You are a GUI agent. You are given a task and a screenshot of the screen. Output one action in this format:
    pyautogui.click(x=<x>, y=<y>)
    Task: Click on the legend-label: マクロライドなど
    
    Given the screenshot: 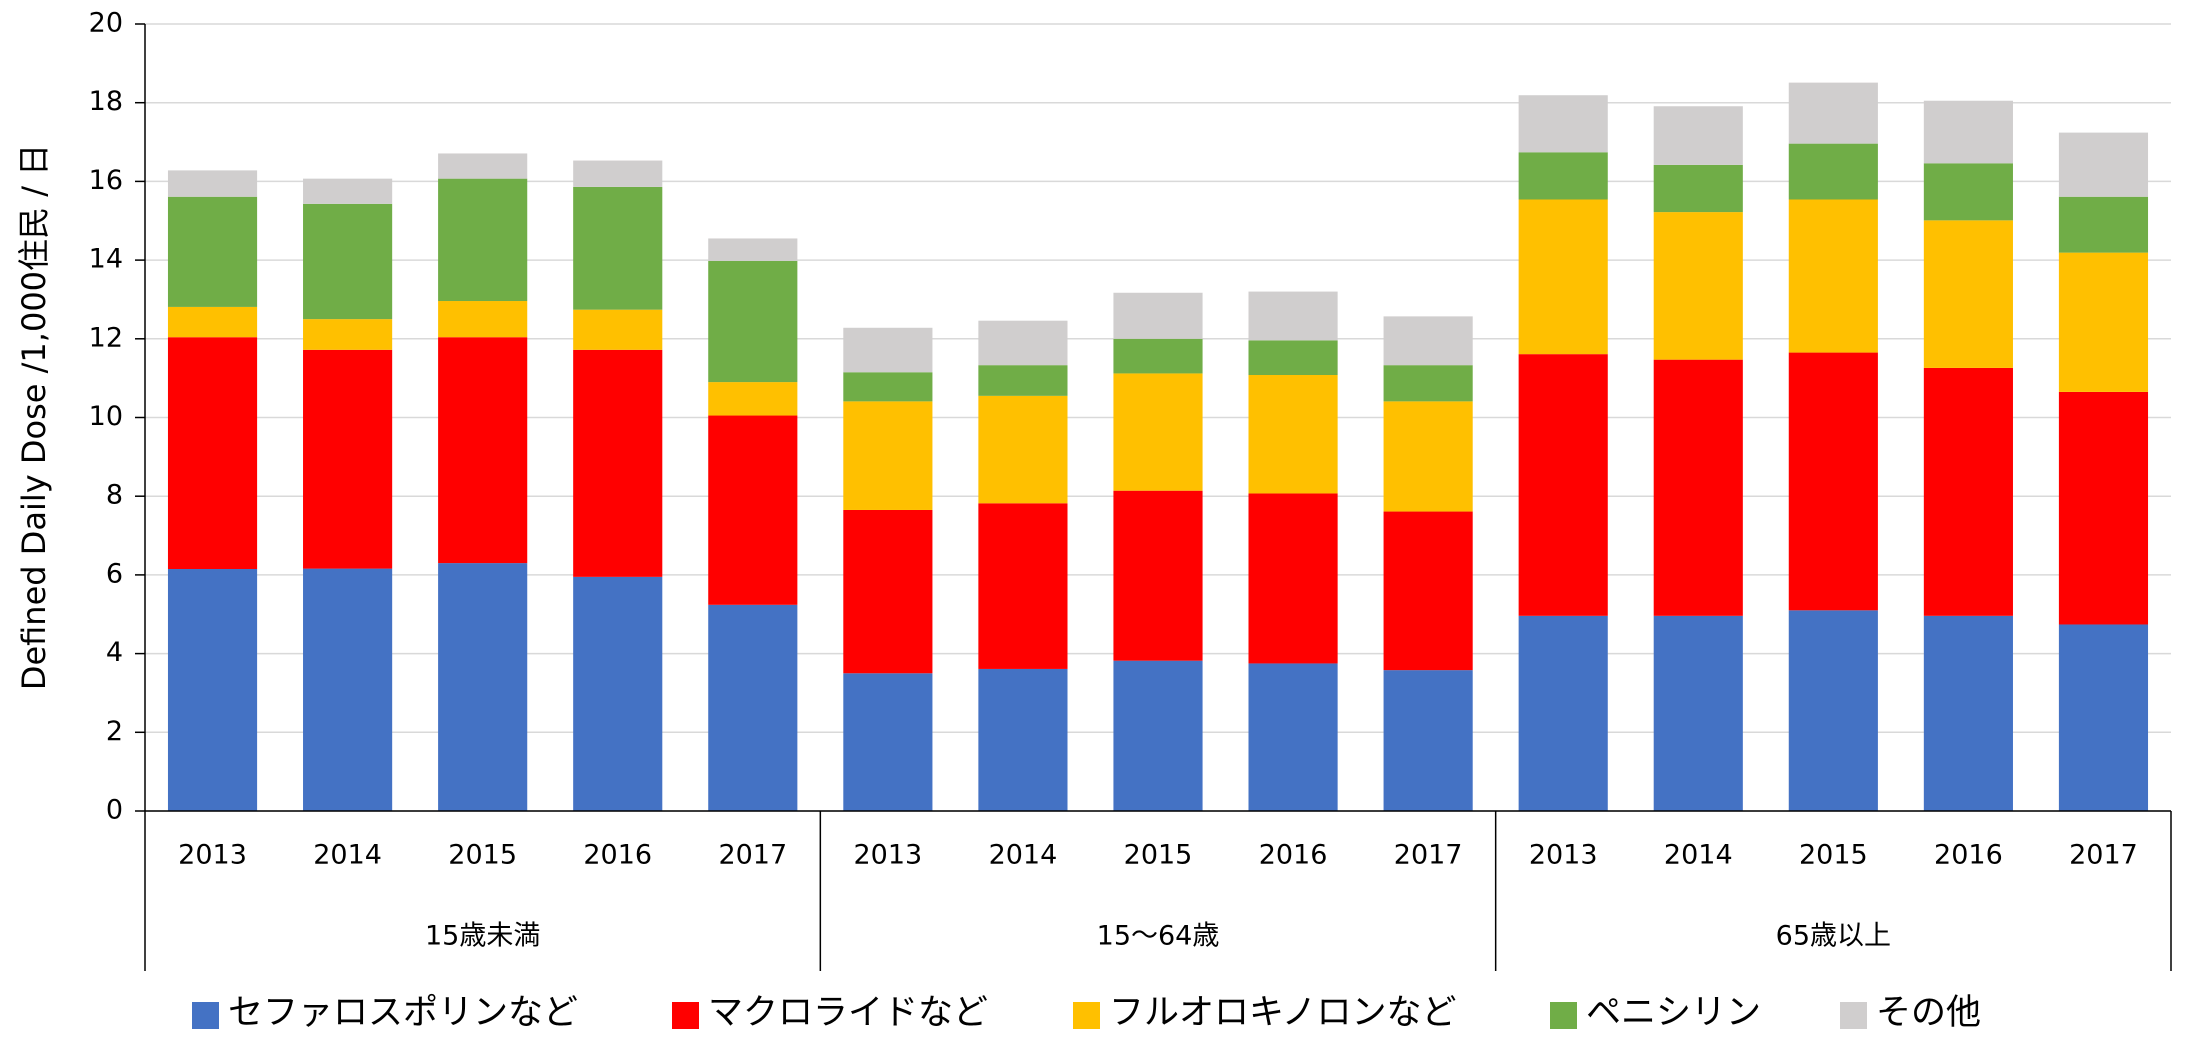 What is the action you would take?
    pyautogui.click(x=848, y=1013)
    